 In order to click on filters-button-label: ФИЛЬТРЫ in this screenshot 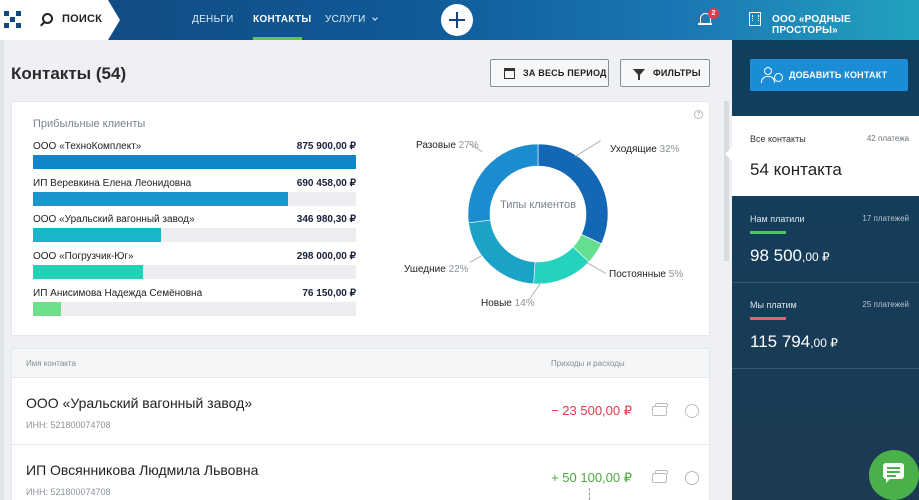, I will do `click(677, 73)`.